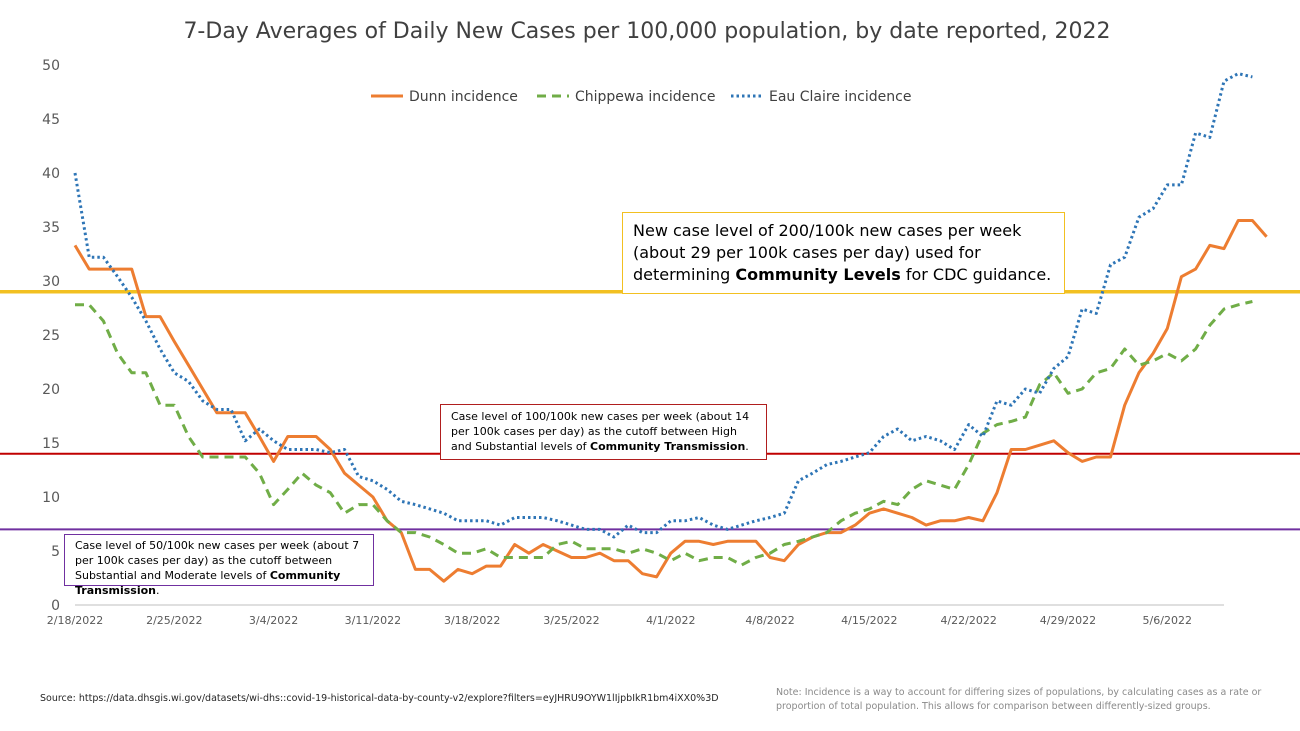 Image resolution: width=1300 pixels, height=731 pixels. What do you see at coordinates (208, 583) in the screenshot?
I see `moderate-annotation-bold: Community Transmission` at bounding box center [208, 583].